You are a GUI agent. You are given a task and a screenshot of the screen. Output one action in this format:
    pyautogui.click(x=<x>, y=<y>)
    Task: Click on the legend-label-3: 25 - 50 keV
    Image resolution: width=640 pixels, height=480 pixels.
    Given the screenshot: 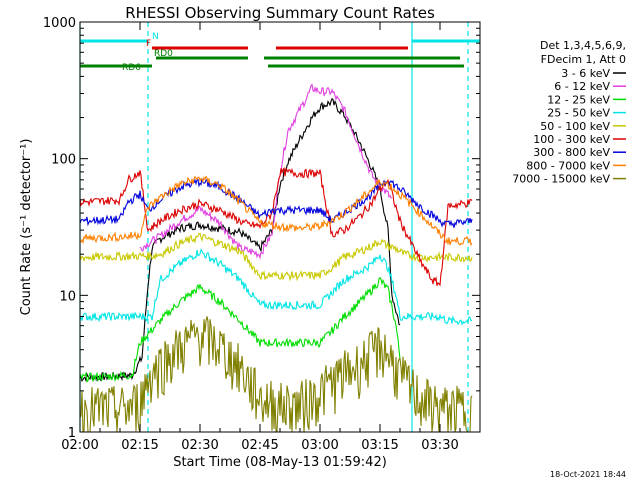 What is the action you would take?
    pyautogui.click(x=578, y=113)
    